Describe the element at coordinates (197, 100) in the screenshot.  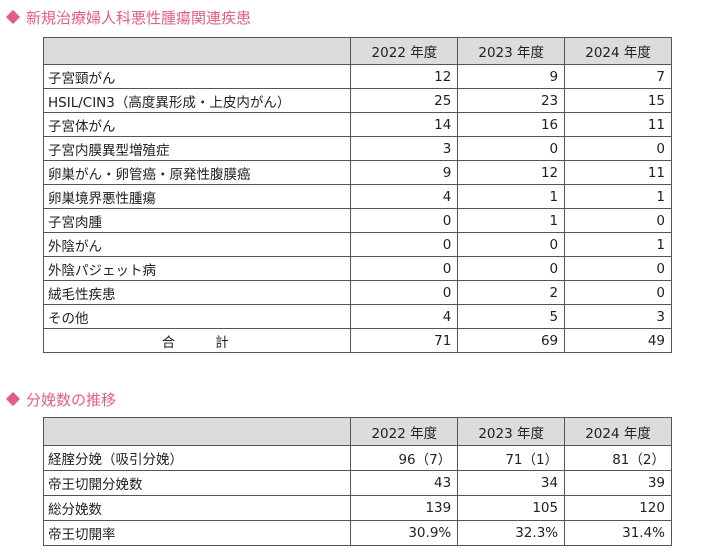
I see `row-label: HSIL/CIN3（高度異形成・上皮内がん）` at that location.